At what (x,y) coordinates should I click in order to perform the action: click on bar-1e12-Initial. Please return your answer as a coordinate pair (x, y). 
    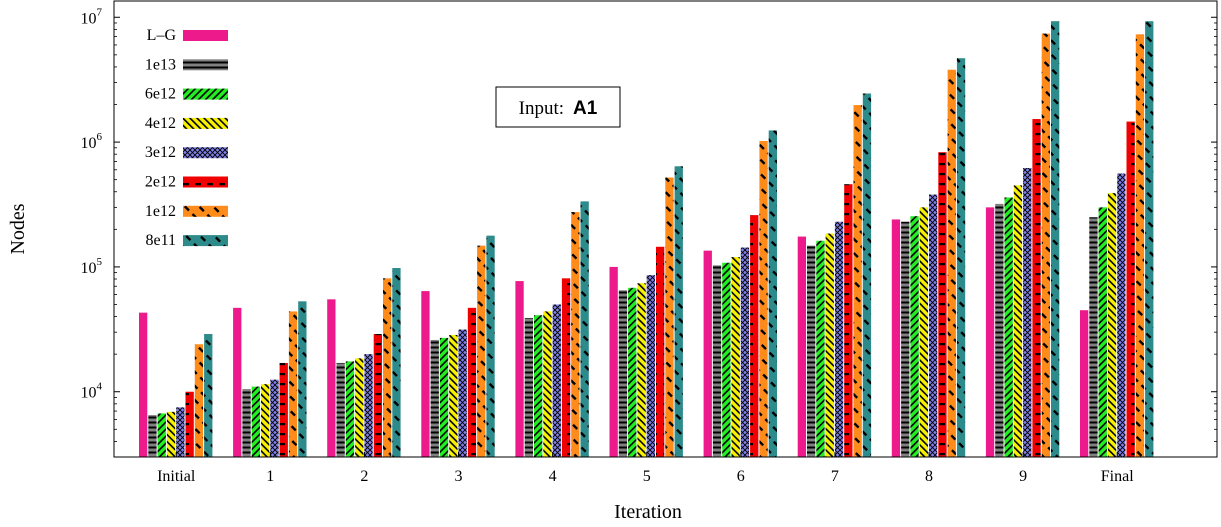
    Looking at the image, I should click on (199, 400).